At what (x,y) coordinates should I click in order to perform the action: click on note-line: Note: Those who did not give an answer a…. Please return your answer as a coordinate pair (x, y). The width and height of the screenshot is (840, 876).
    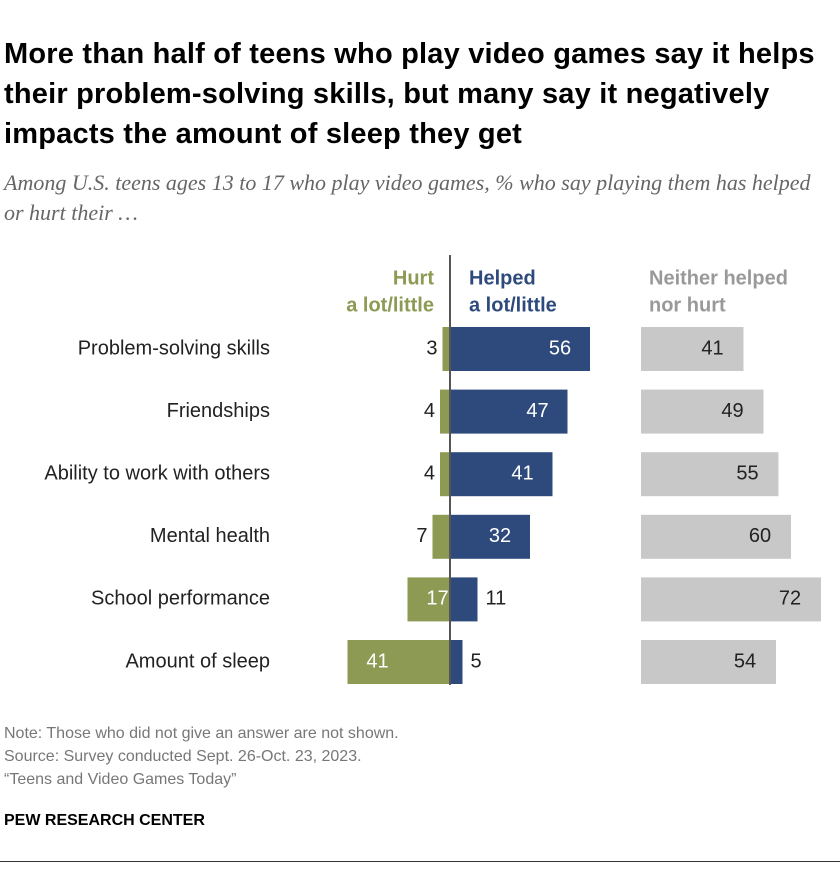
    Looking at the image, I should click on (201, 733).